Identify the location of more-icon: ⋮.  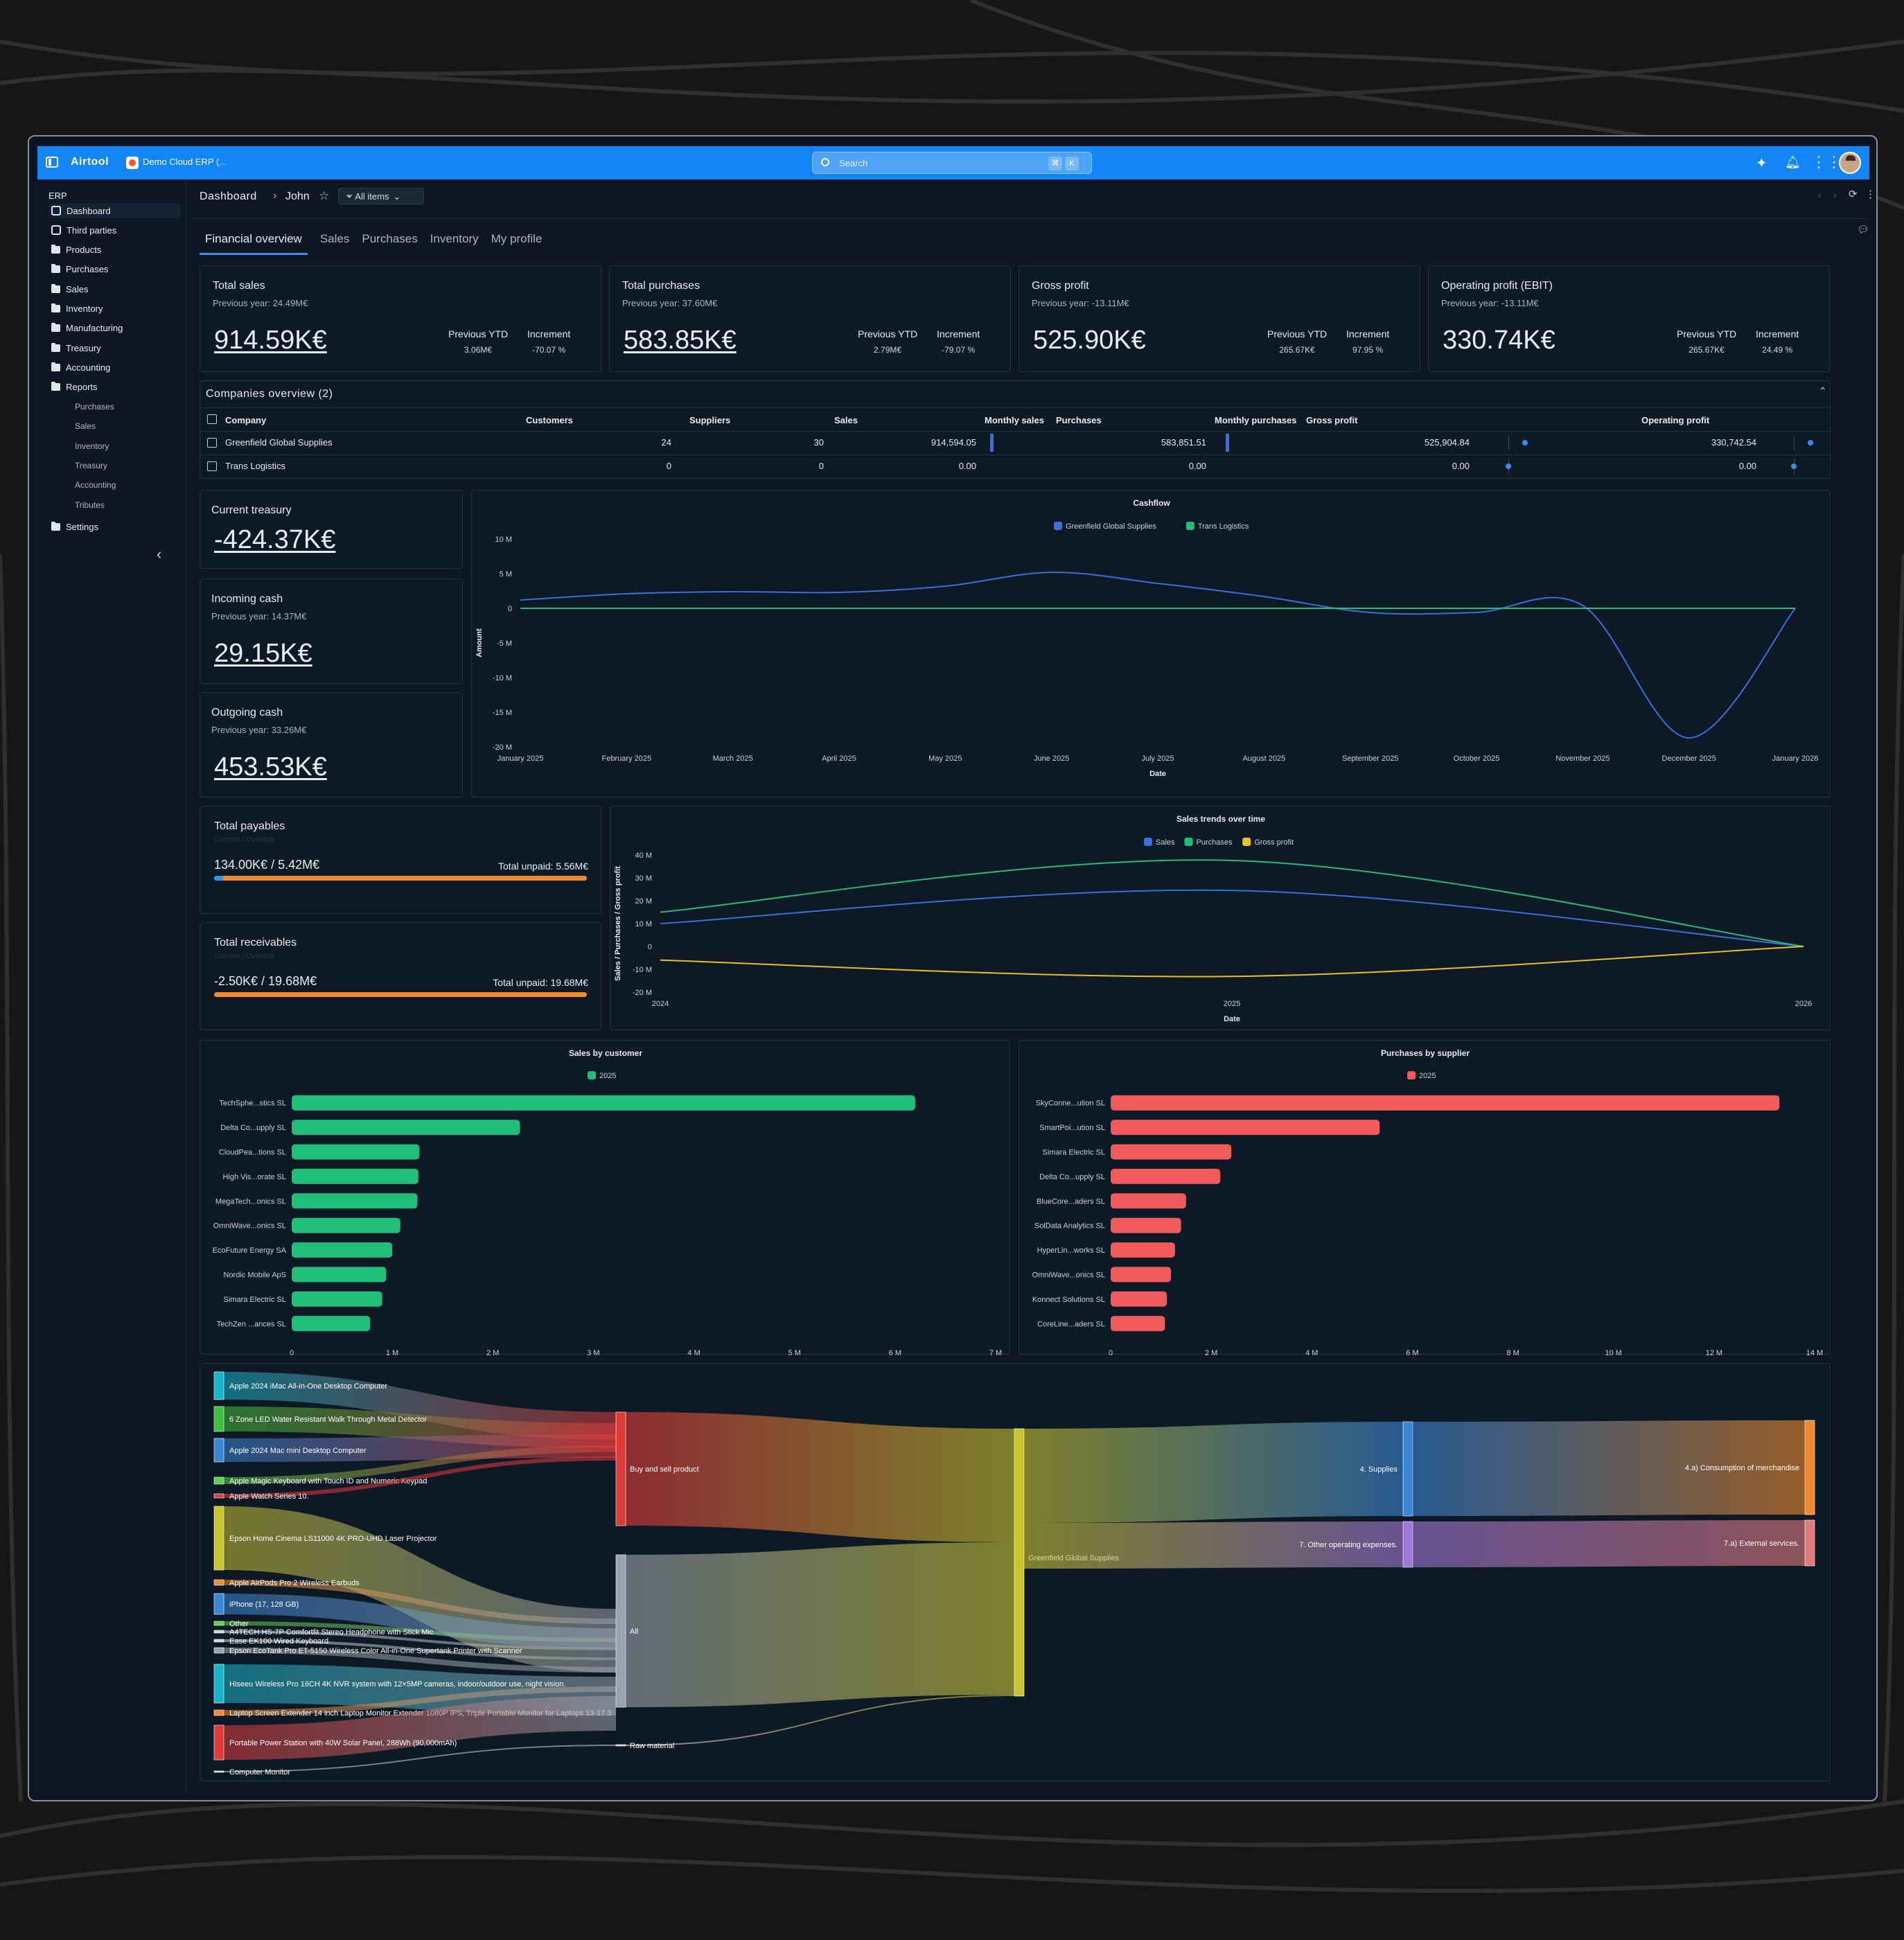
(1870, 194).